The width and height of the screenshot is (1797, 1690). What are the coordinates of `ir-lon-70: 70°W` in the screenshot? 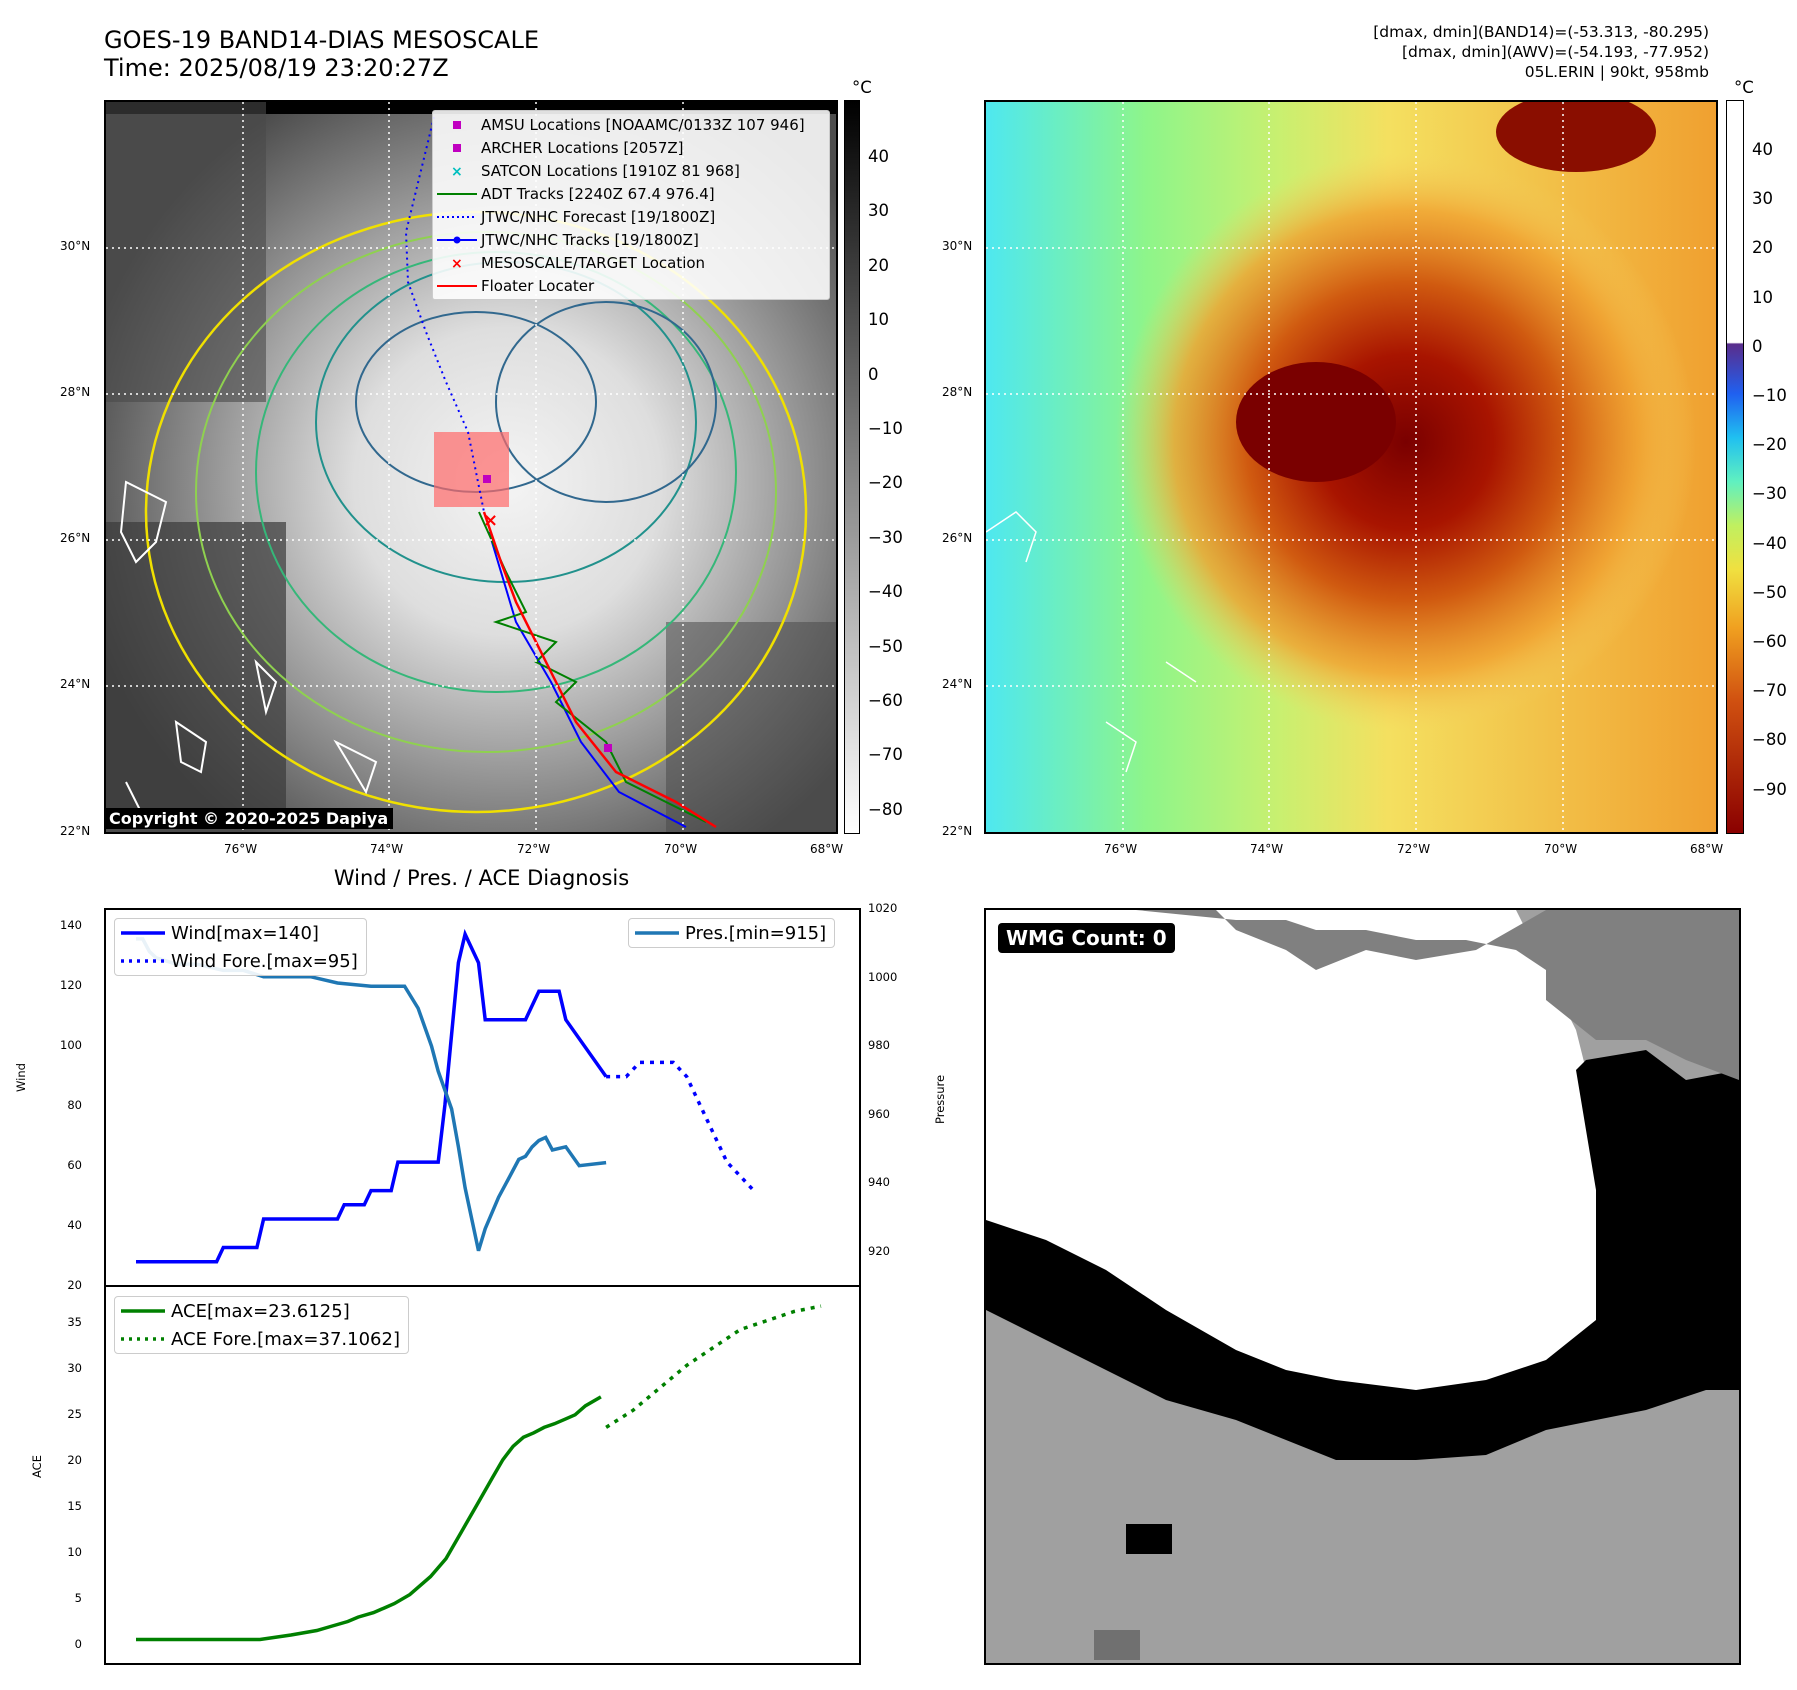 It's located at (681, 849).